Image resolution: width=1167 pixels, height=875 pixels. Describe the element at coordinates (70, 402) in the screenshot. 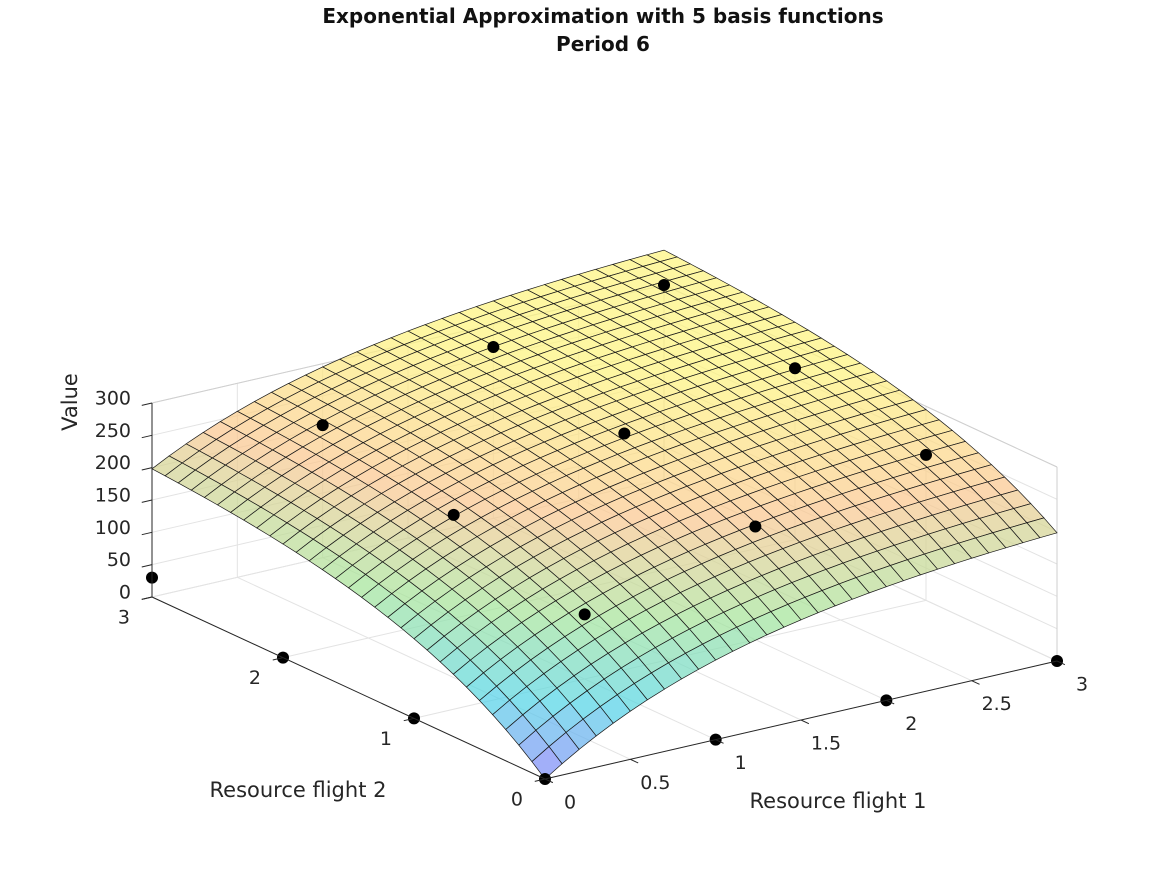

I see `z-axis-label: Value` at that location.